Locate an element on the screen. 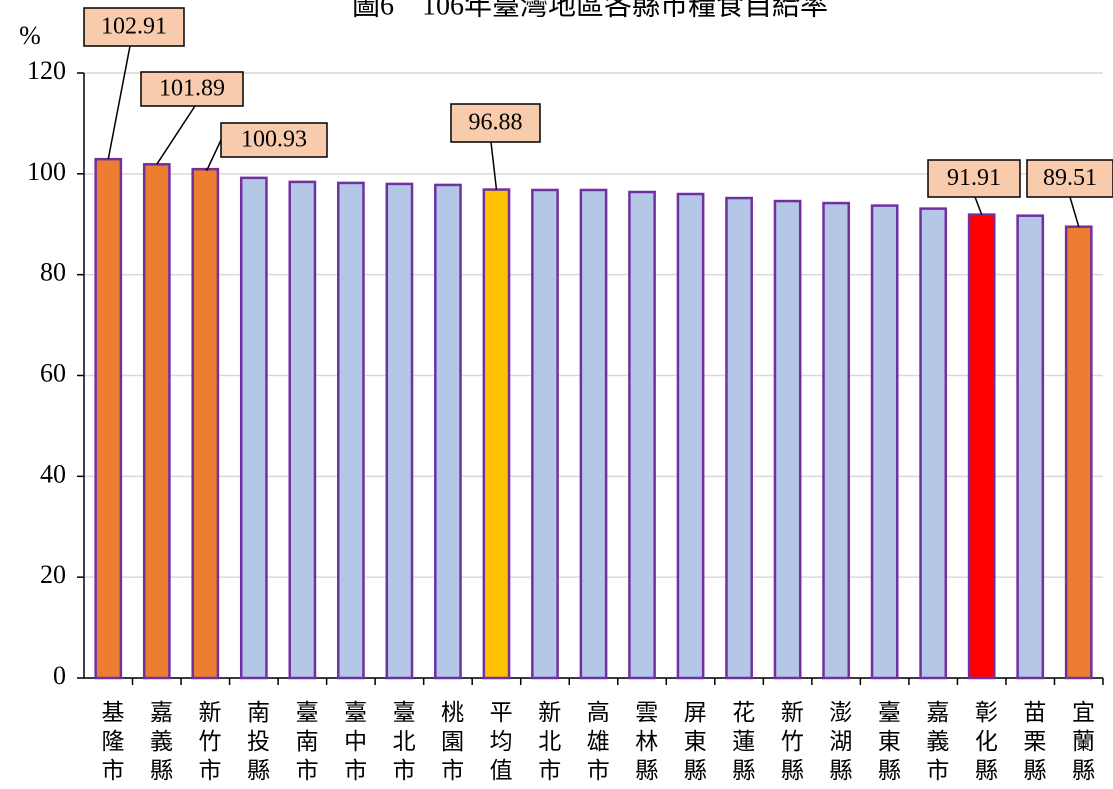  y-tick-label: 20 is located at coordinates (53, 574).